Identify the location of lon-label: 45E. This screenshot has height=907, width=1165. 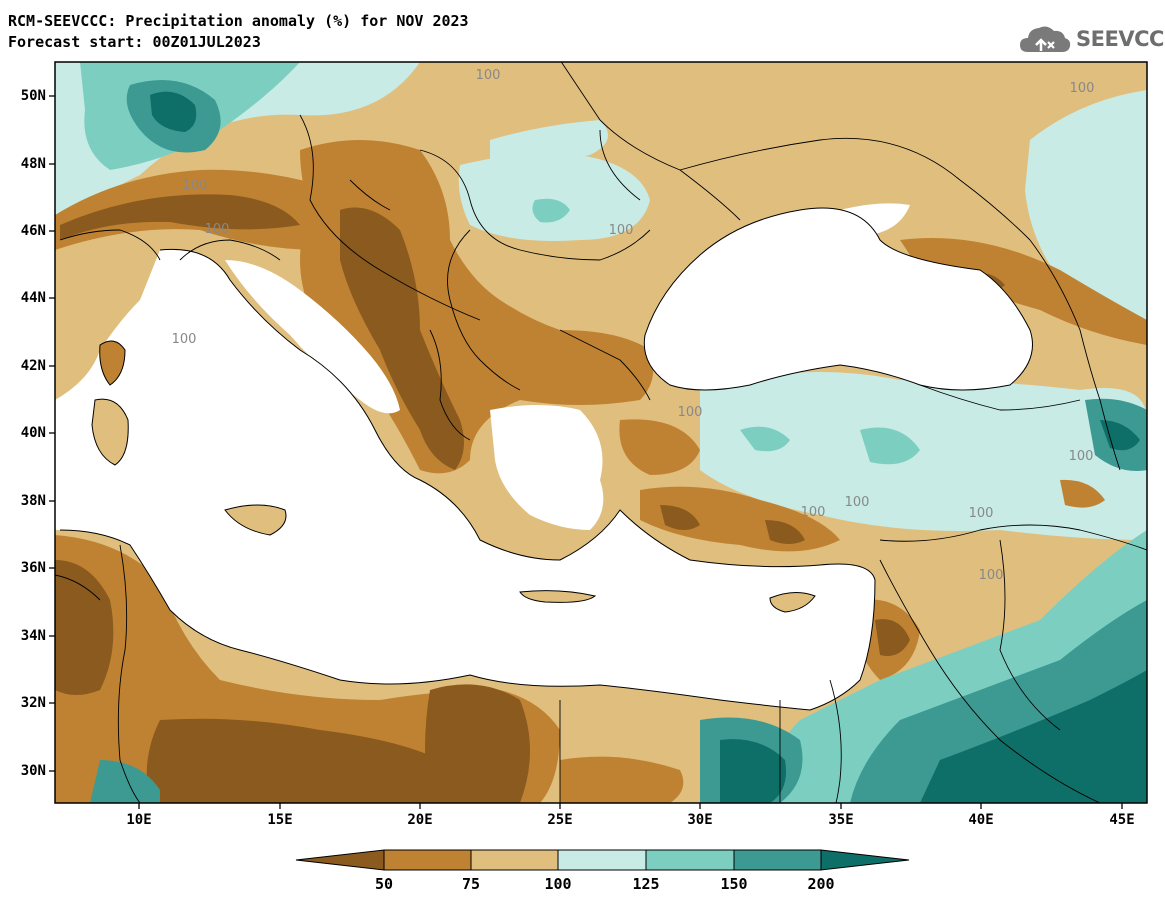
(1122, 820).